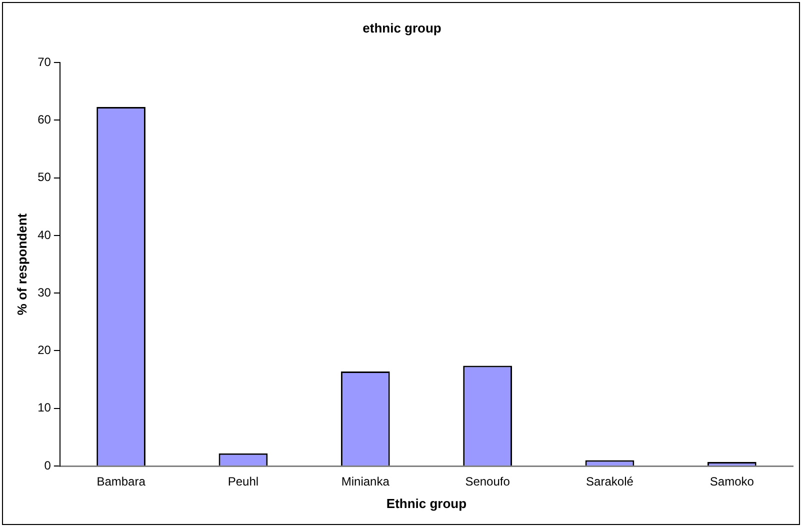 This screenshot has width=804, height=529. Describe the element at coordinates (45, 61) in the screenshot. I see `y-tick-label: 70` at that location.